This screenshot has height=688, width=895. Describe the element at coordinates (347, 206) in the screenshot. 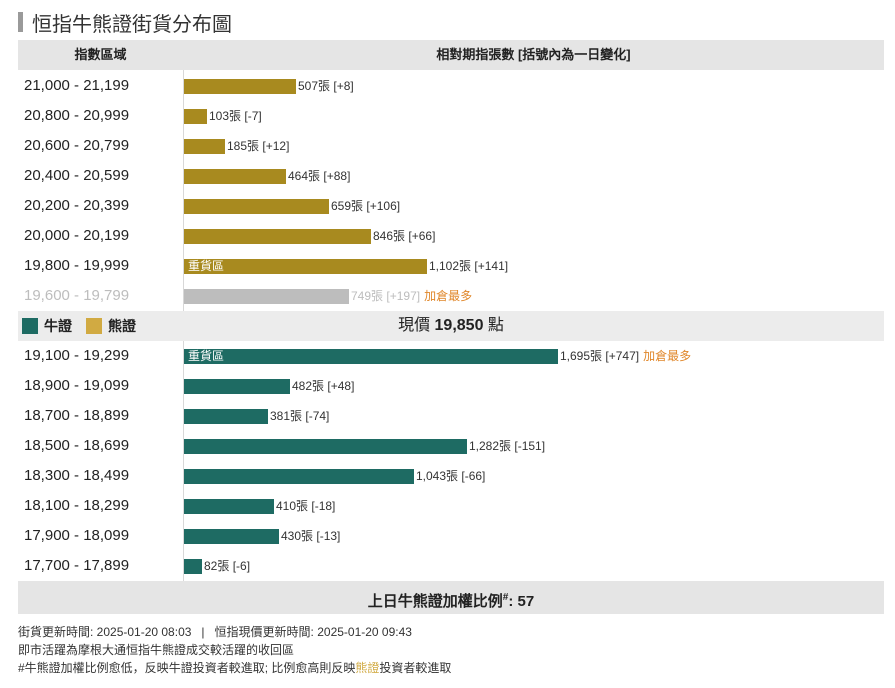

I see `value-contracts: 659張` at that location.